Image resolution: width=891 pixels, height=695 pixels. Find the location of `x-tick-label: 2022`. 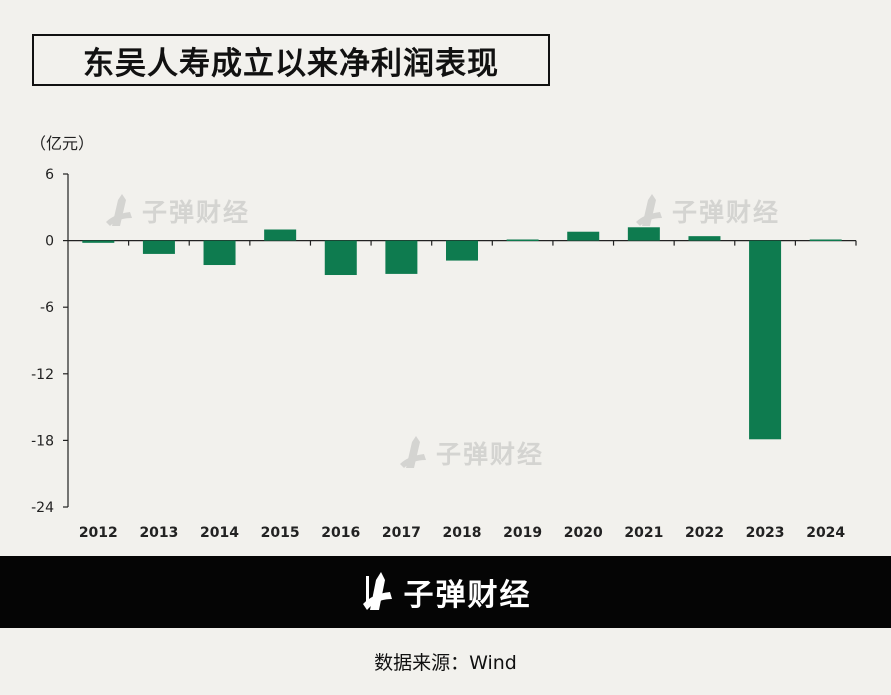

x-tick-label: 2022 is located at coordinates (704, 533).